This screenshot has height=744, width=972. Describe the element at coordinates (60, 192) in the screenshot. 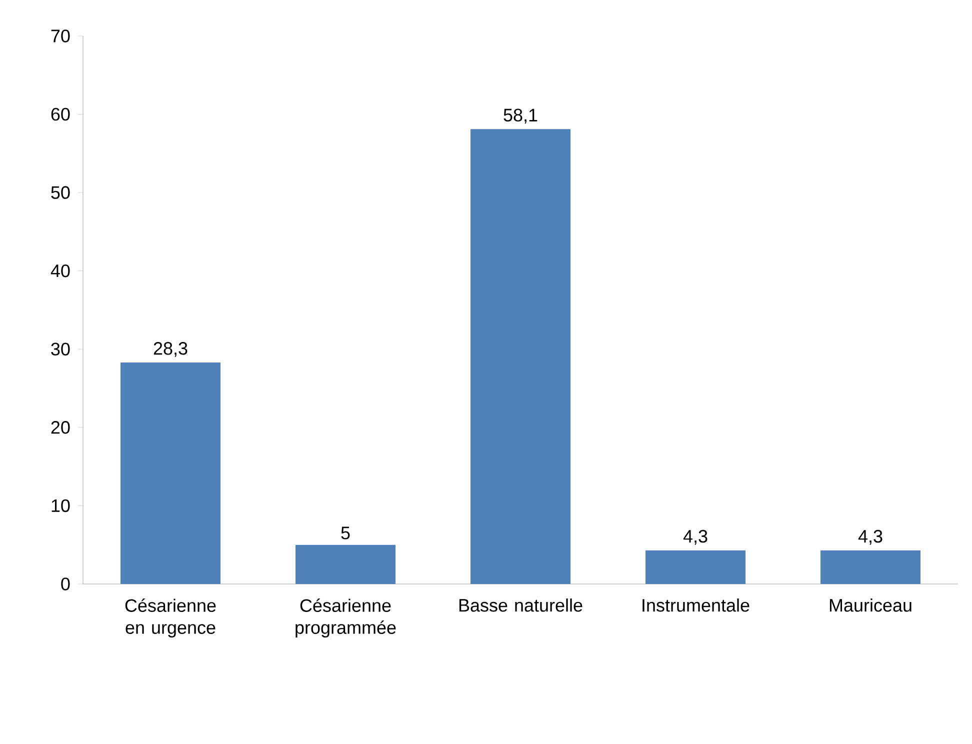

I see `y-tick-label: 50` at that location.